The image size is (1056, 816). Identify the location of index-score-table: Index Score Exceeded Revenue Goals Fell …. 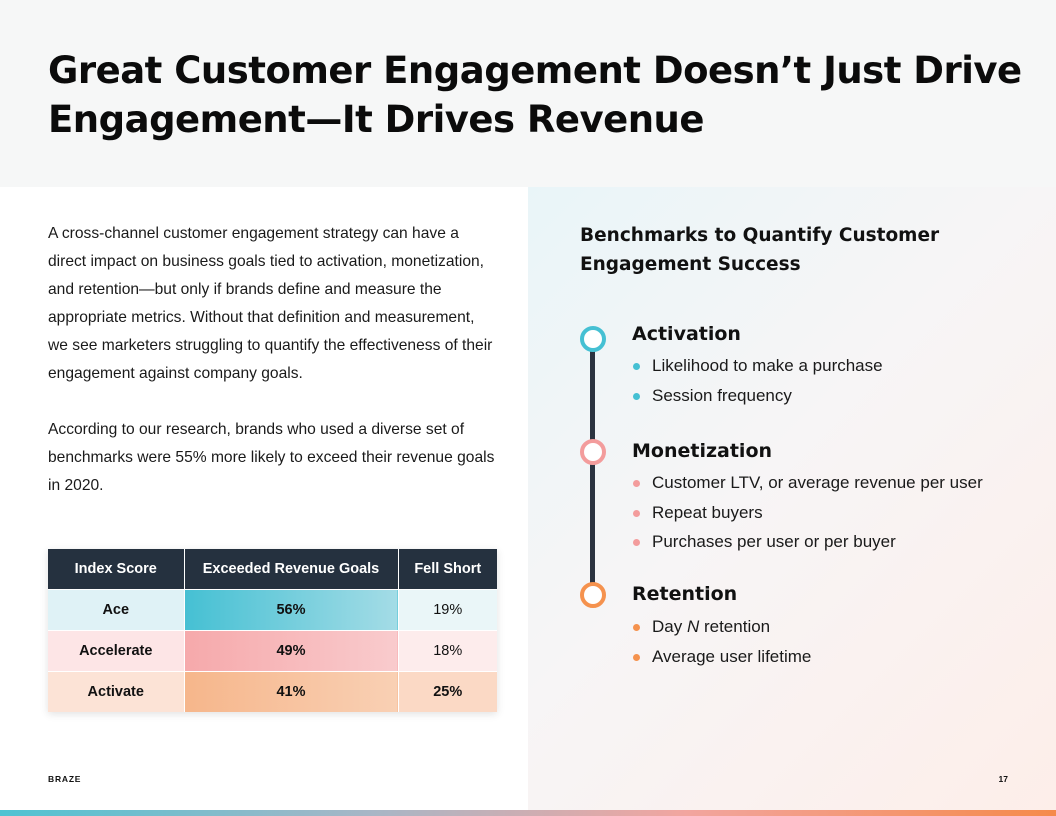
(272, 630).